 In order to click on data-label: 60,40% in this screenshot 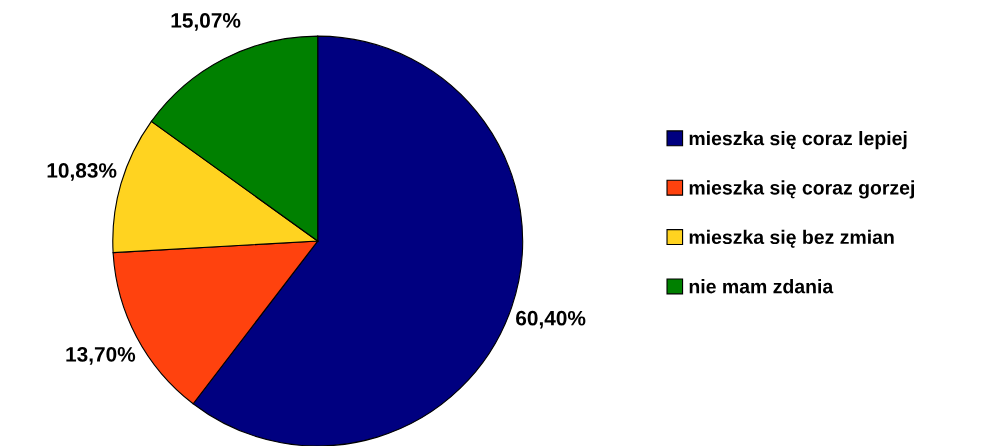, I will do `click(551, 319)`.